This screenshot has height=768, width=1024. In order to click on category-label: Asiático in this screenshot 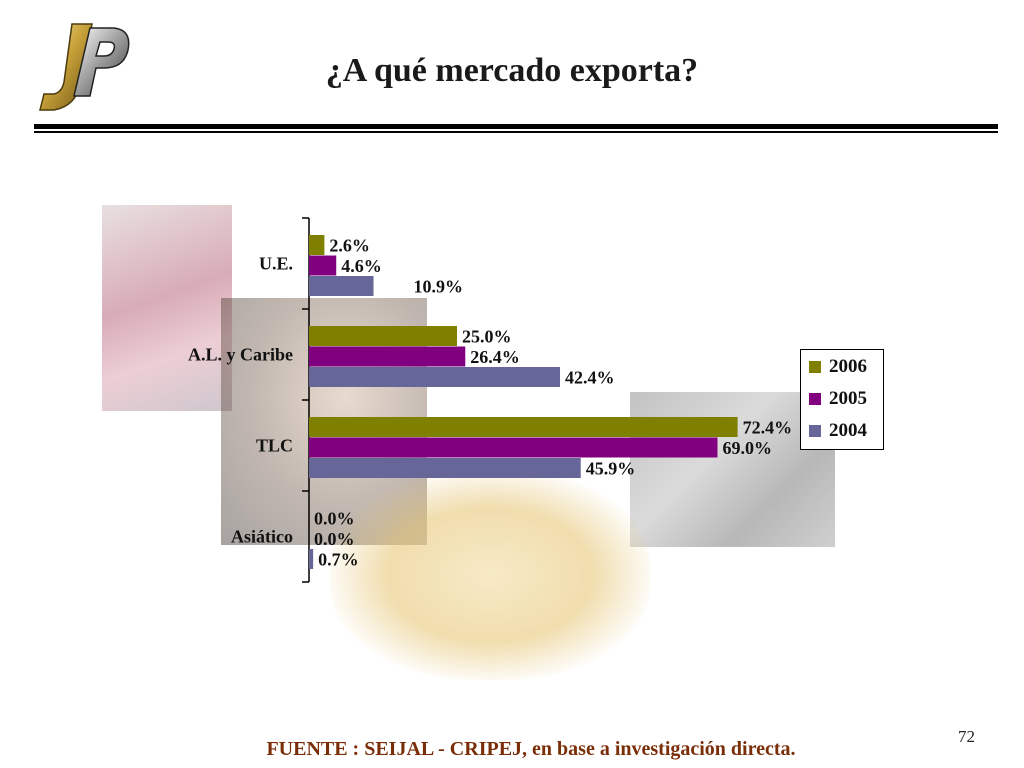, I will do `click(262, 537)`.